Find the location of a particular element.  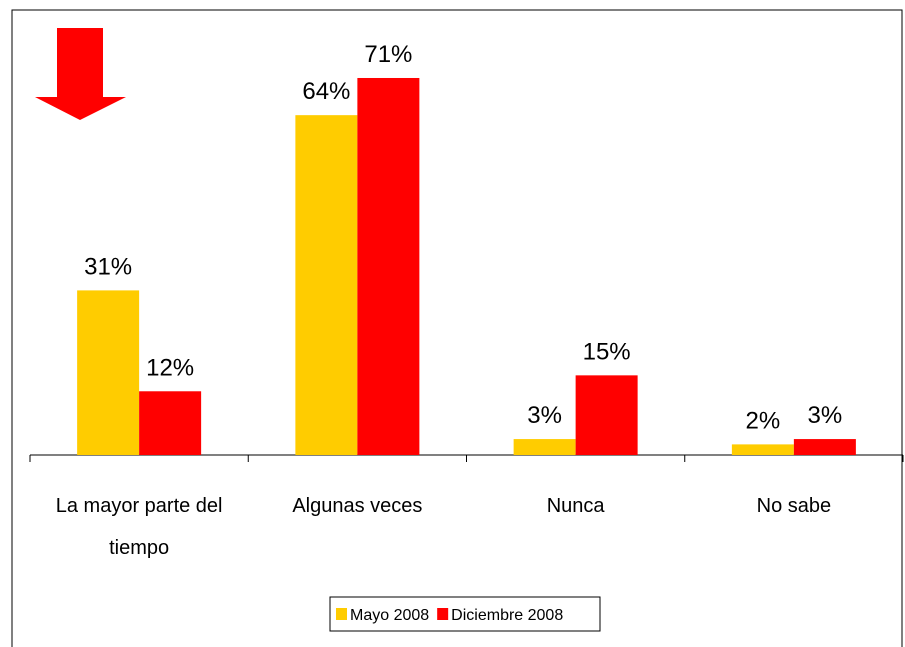

legend-label: Diciembre 2008 is located at coordinates (507, 615).